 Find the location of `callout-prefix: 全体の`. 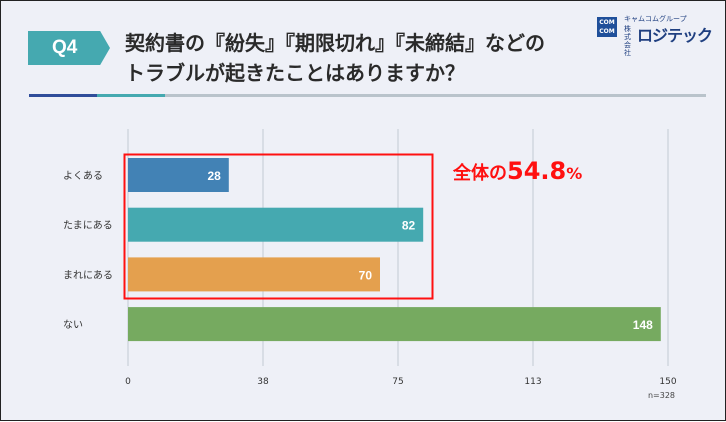

callout-prefix: 全体の is located at coordinates (480, 173).